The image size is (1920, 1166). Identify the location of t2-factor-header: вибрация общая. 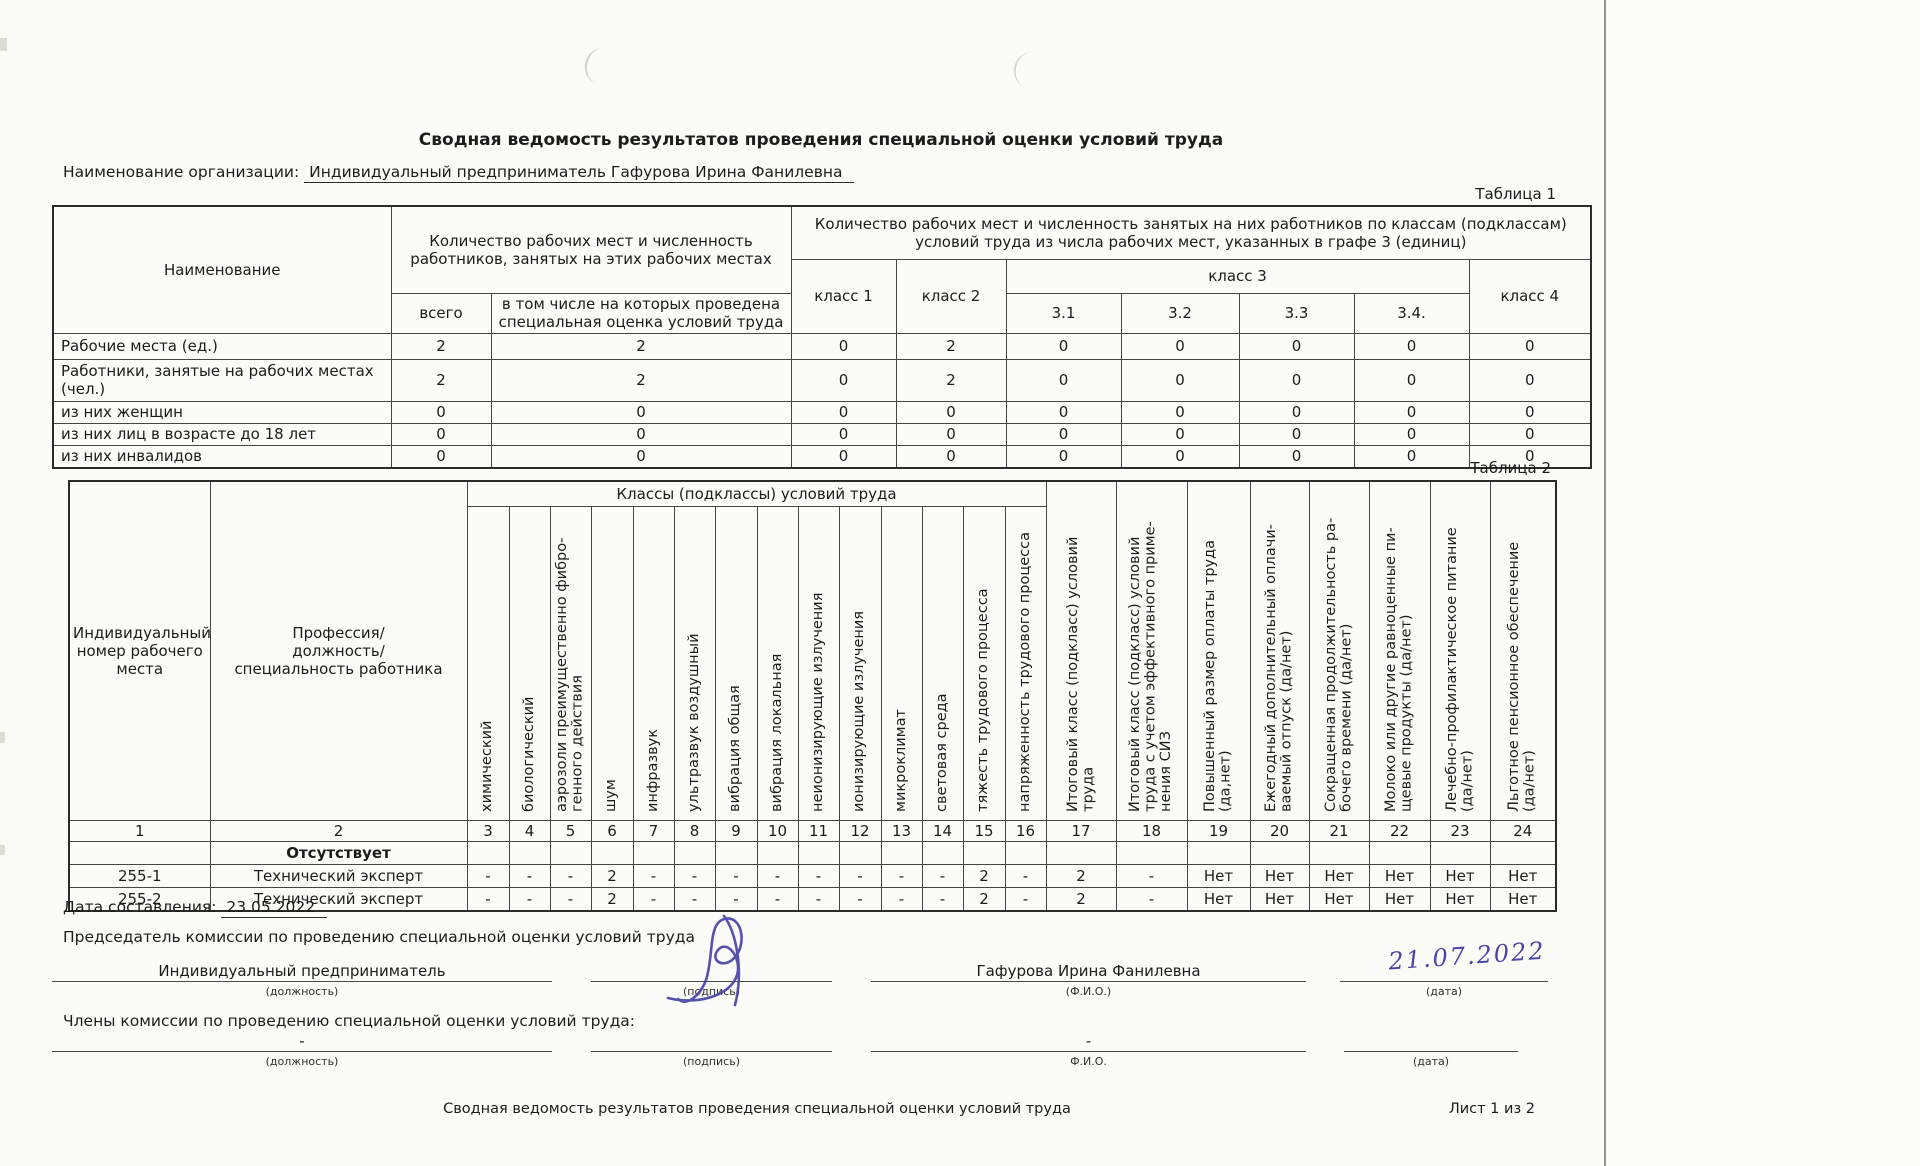
(736, 663).